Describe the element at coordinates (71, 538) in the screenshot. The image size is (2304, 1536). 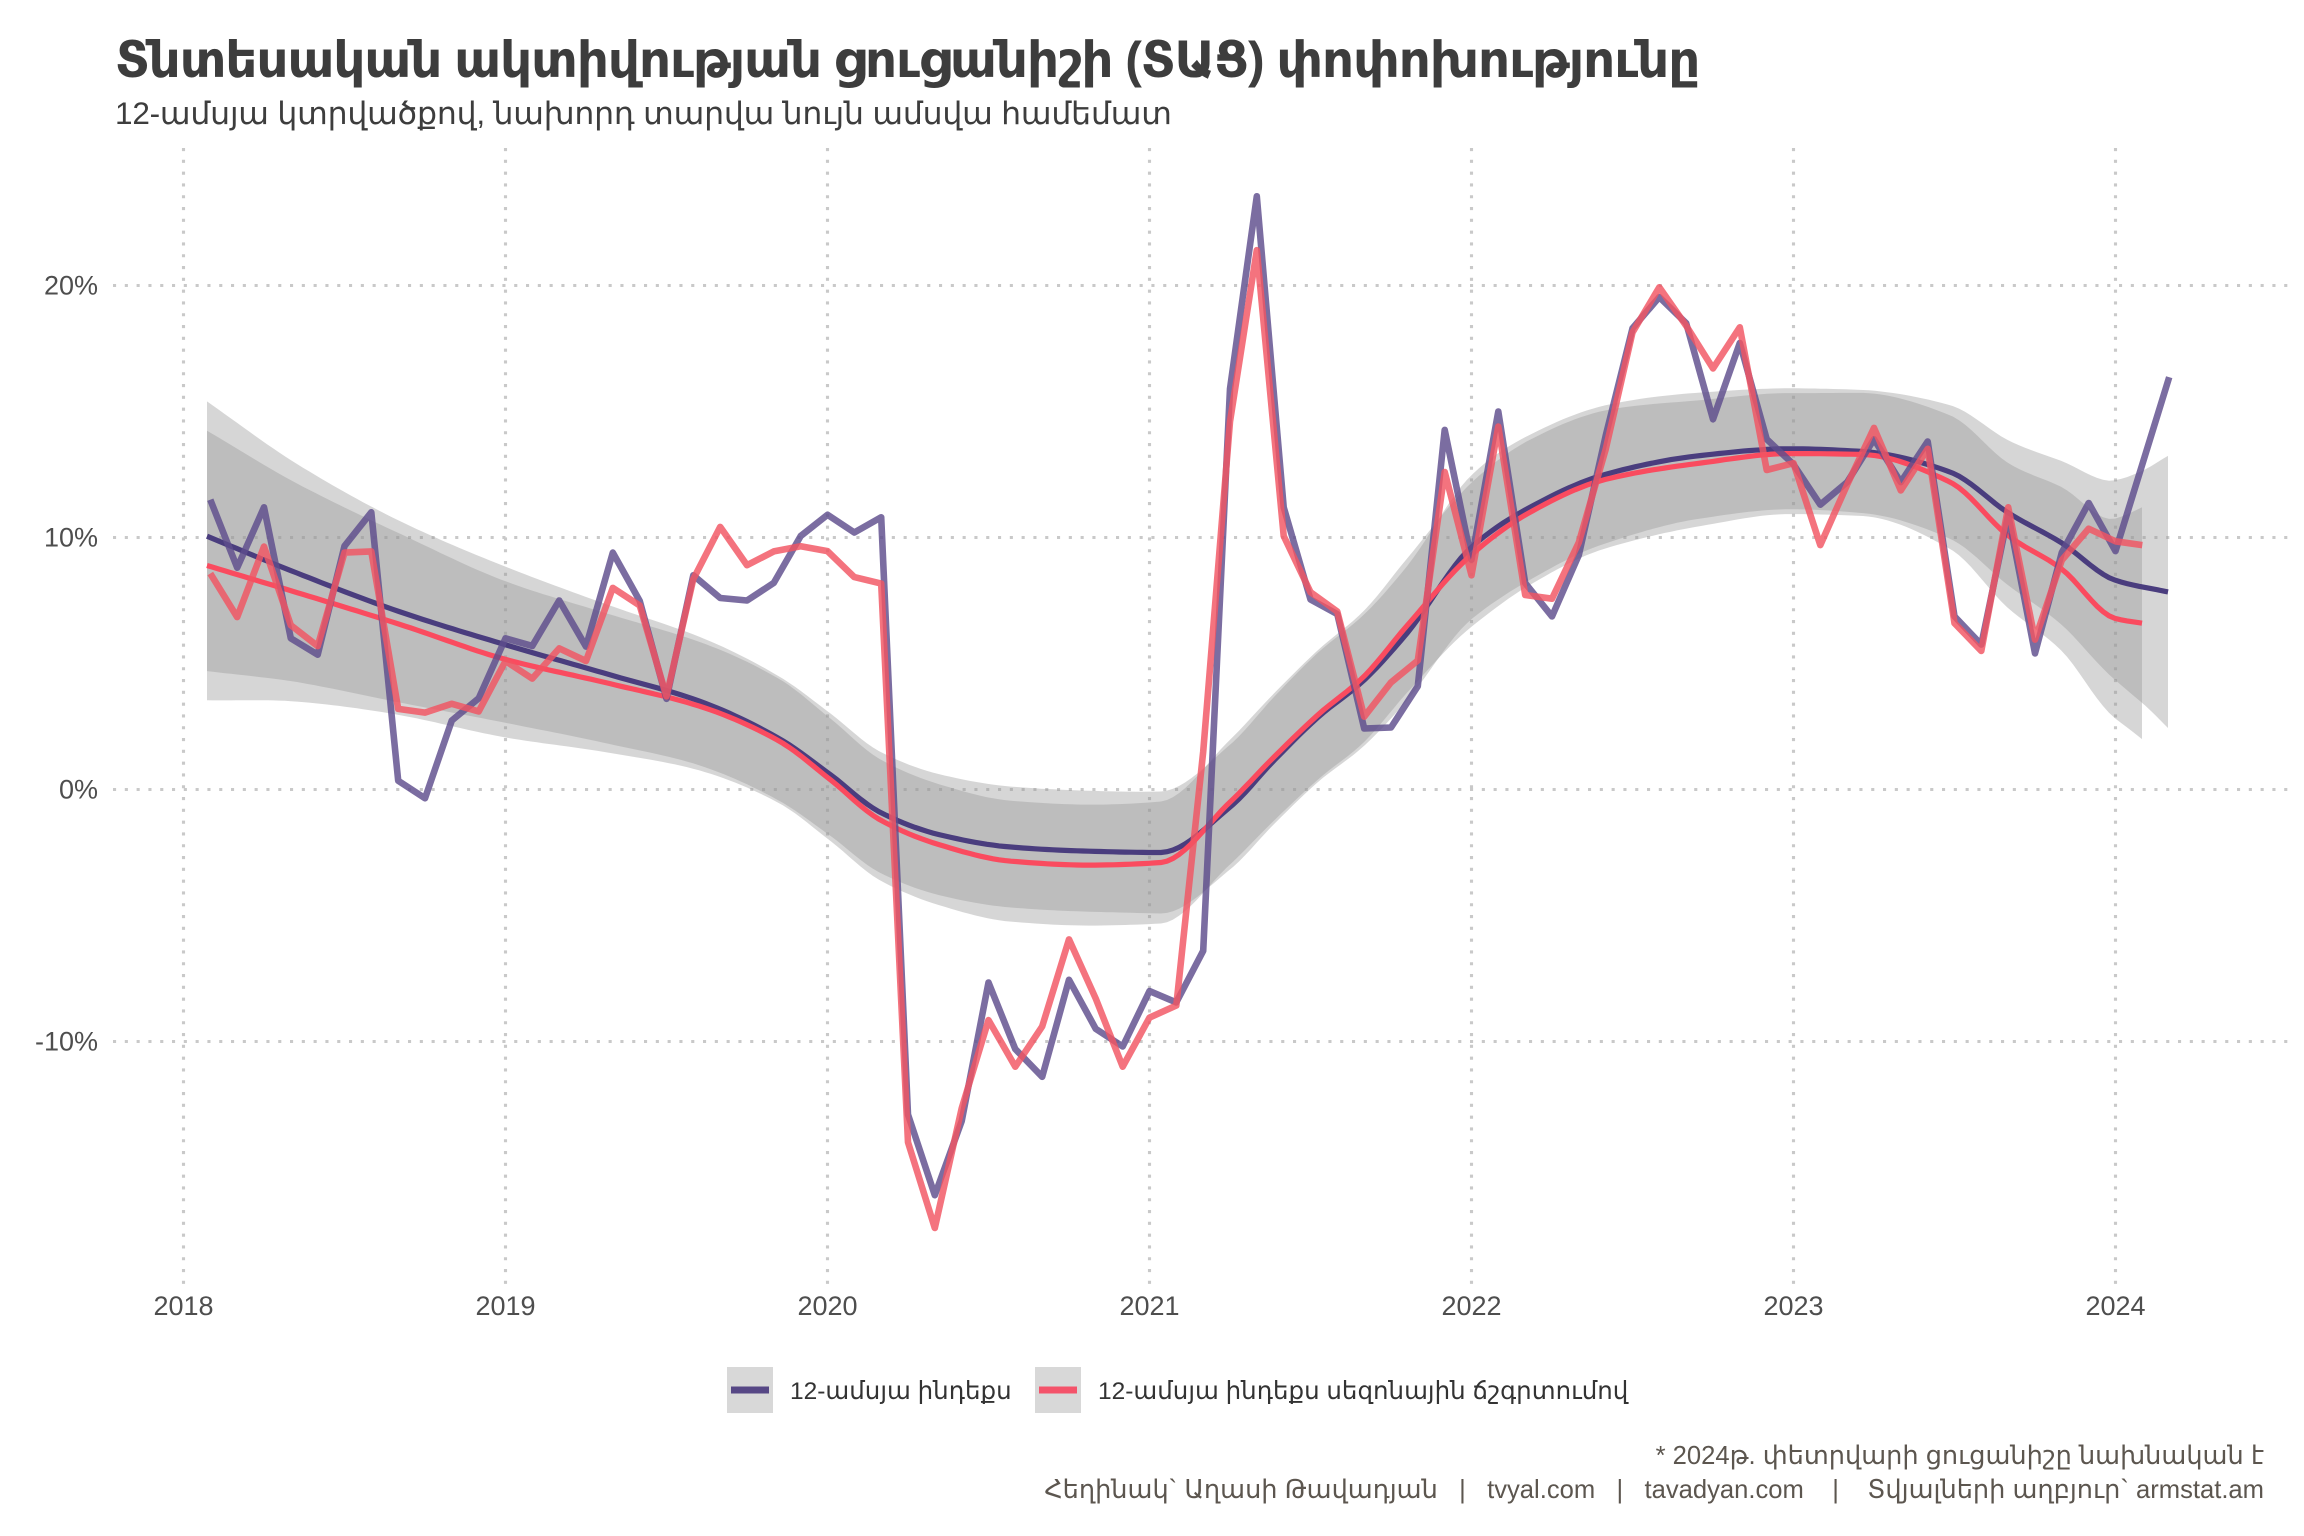
I see `svg-text: 10%` at that location.